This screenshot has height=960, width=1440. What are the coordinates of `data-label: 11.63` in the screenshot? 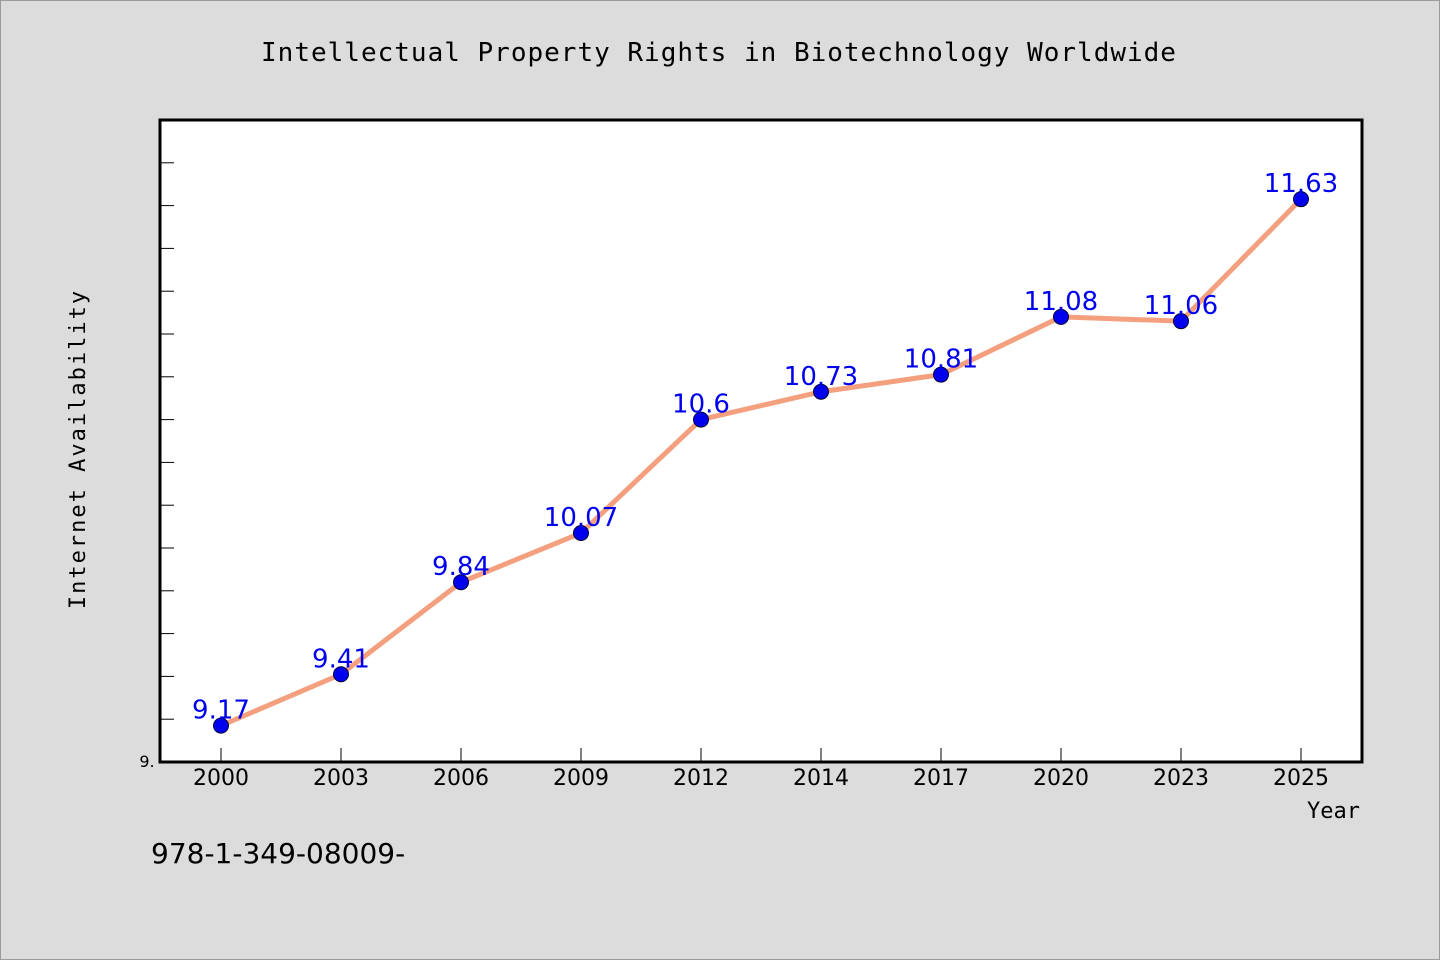 It's located at (1301, 184).